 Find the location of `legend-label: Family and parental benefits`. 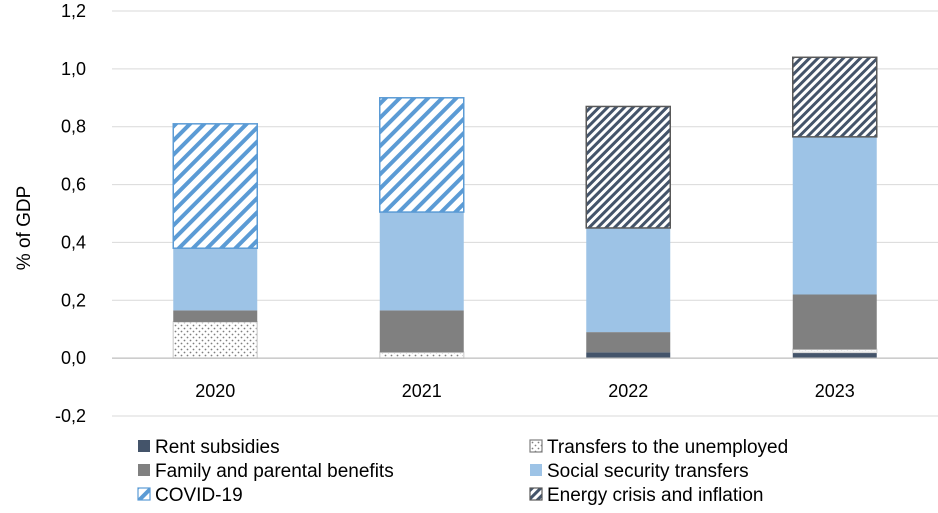

legend-label: Family and parental benefits is located at coordinates (274, 471).